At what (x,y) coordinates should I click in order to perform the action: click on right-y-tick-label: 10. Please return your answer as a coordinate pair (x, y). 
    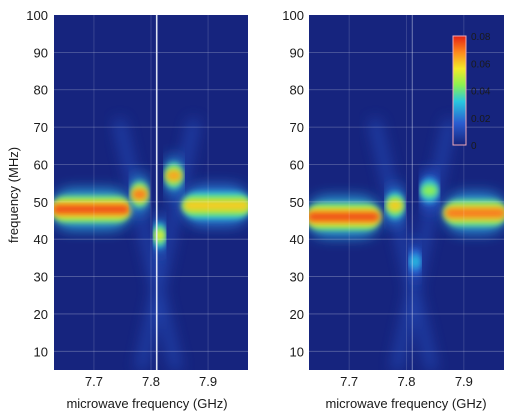
    Looking at the image, I should click on (297, 351).